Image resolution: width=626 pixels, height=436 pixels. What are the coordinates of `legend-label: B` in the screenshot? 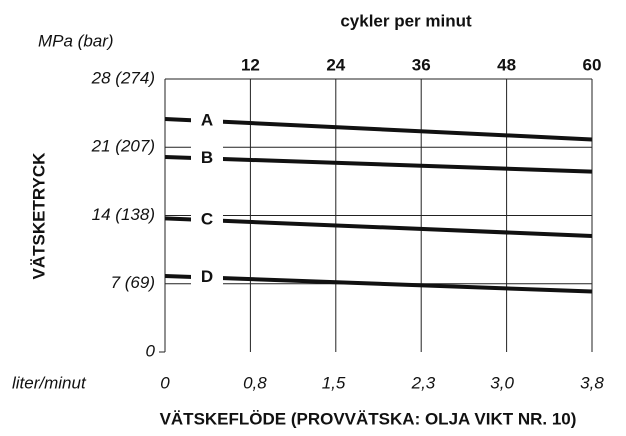 It's located at (207, 157).